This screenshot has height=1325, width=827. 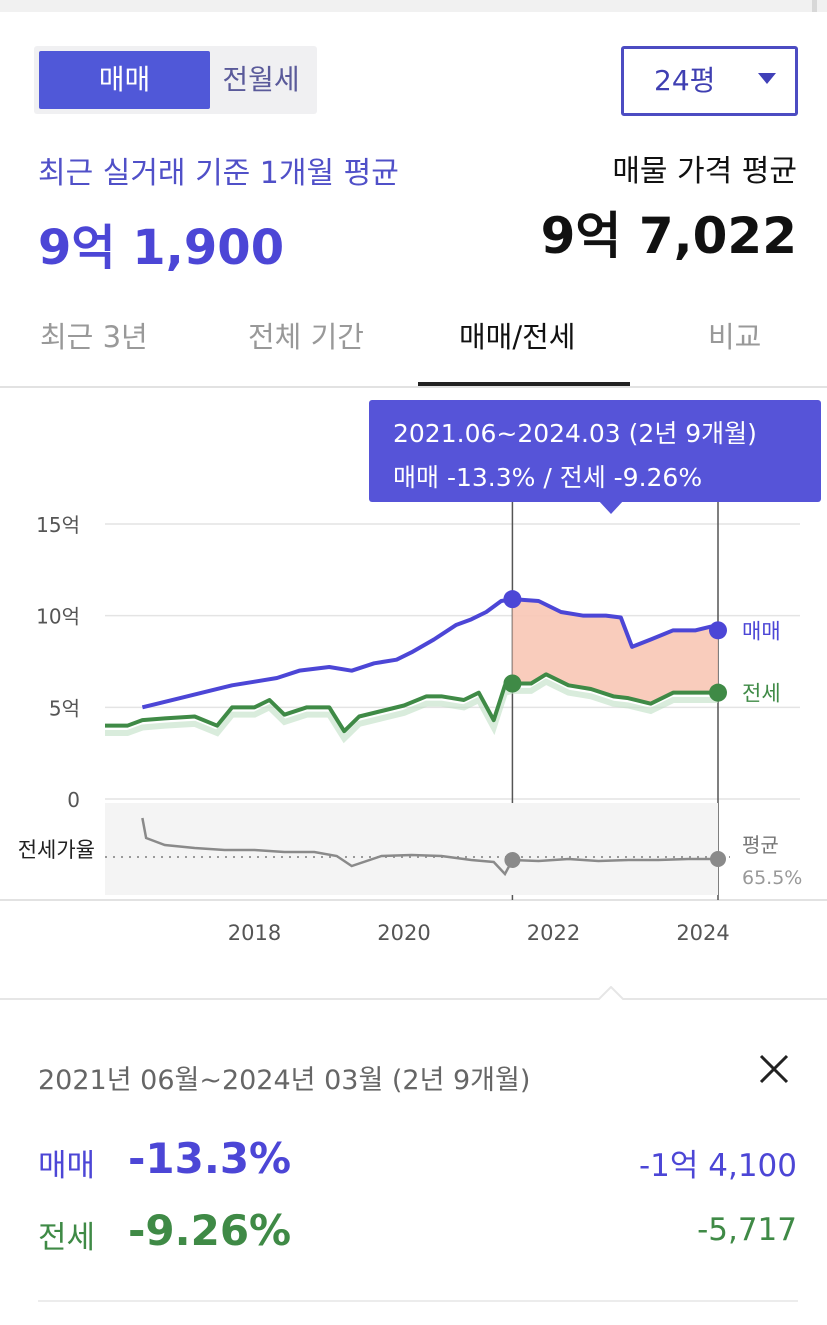 What do you see at coordinates (254, 933) in the screenshot?
I see `x-tick-label: 2018` at bounding box center [254, 933].